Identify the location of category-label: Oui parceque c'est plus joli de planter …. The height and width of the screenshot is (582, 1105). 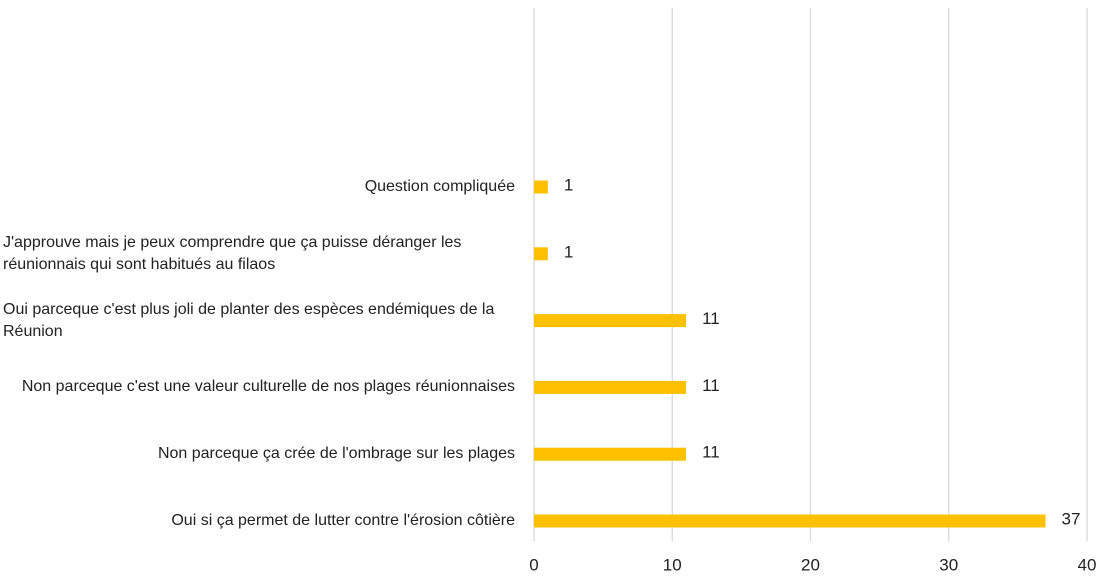
(249, 320).